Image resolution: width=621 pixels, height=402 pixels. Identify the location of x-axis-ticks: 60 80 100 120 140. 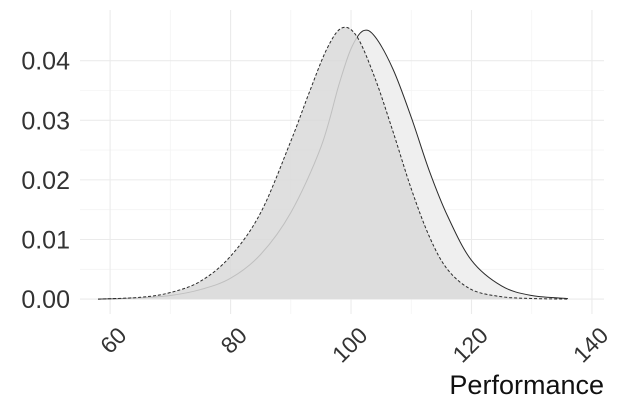
(354, 345).